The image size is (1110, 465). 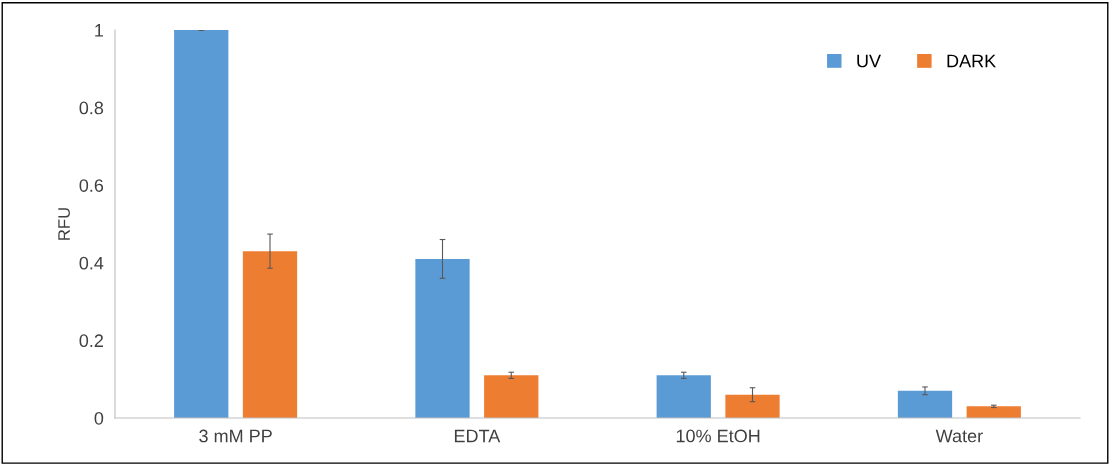 What do you see at coordinates (91, 341) in the screenshot?
I see `y-tick-label: 0.2` at bounding box center [91, 341].